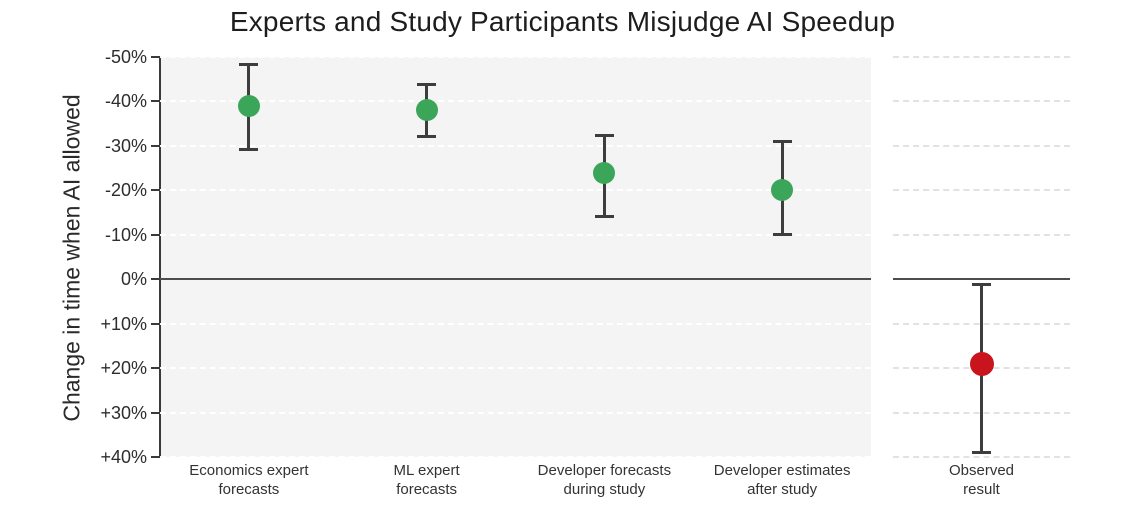  What do you see at coordinates (123, 323) in the screenshot?
I see `y-tick-label-10: +10%` at bounding box center [123, 323].